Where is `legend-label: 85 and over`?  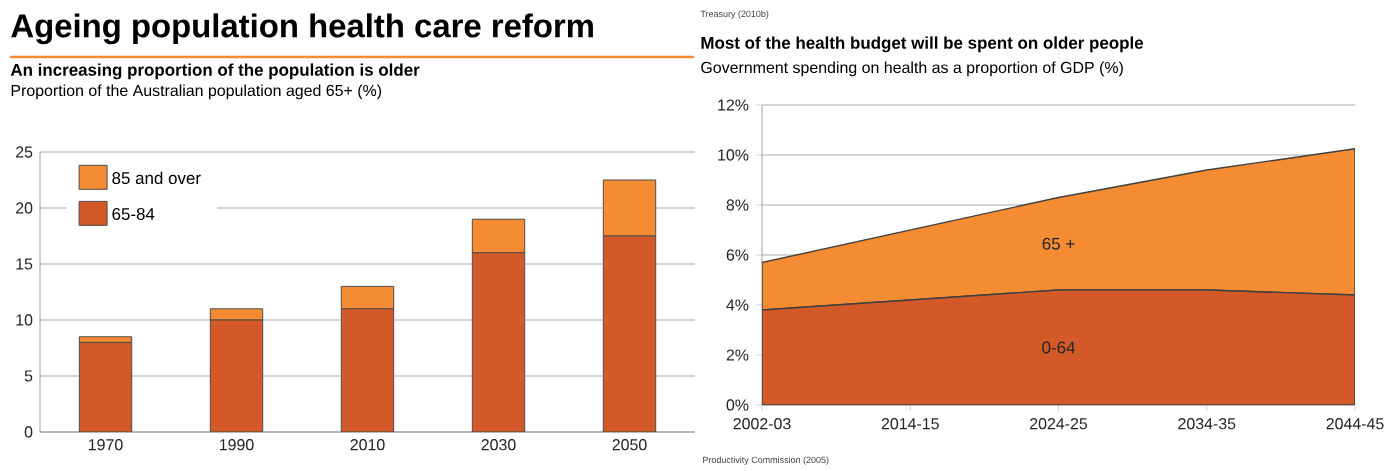 legend-label: 85 and over is located at coordinates (156, 178).